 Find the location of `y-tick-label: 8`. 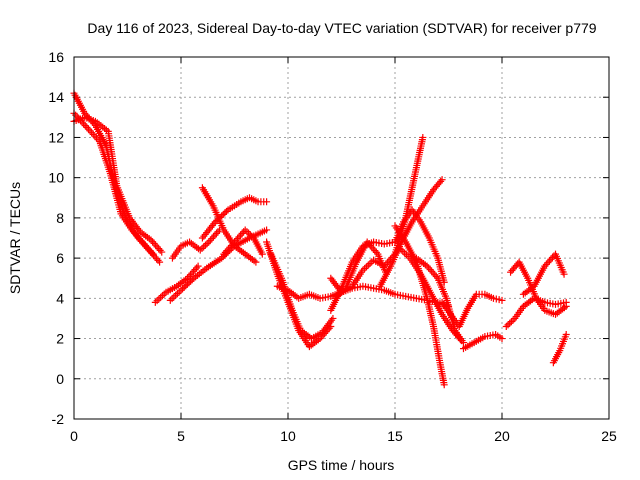

y-tick-label: 8 is located at coordinates (60, 218).